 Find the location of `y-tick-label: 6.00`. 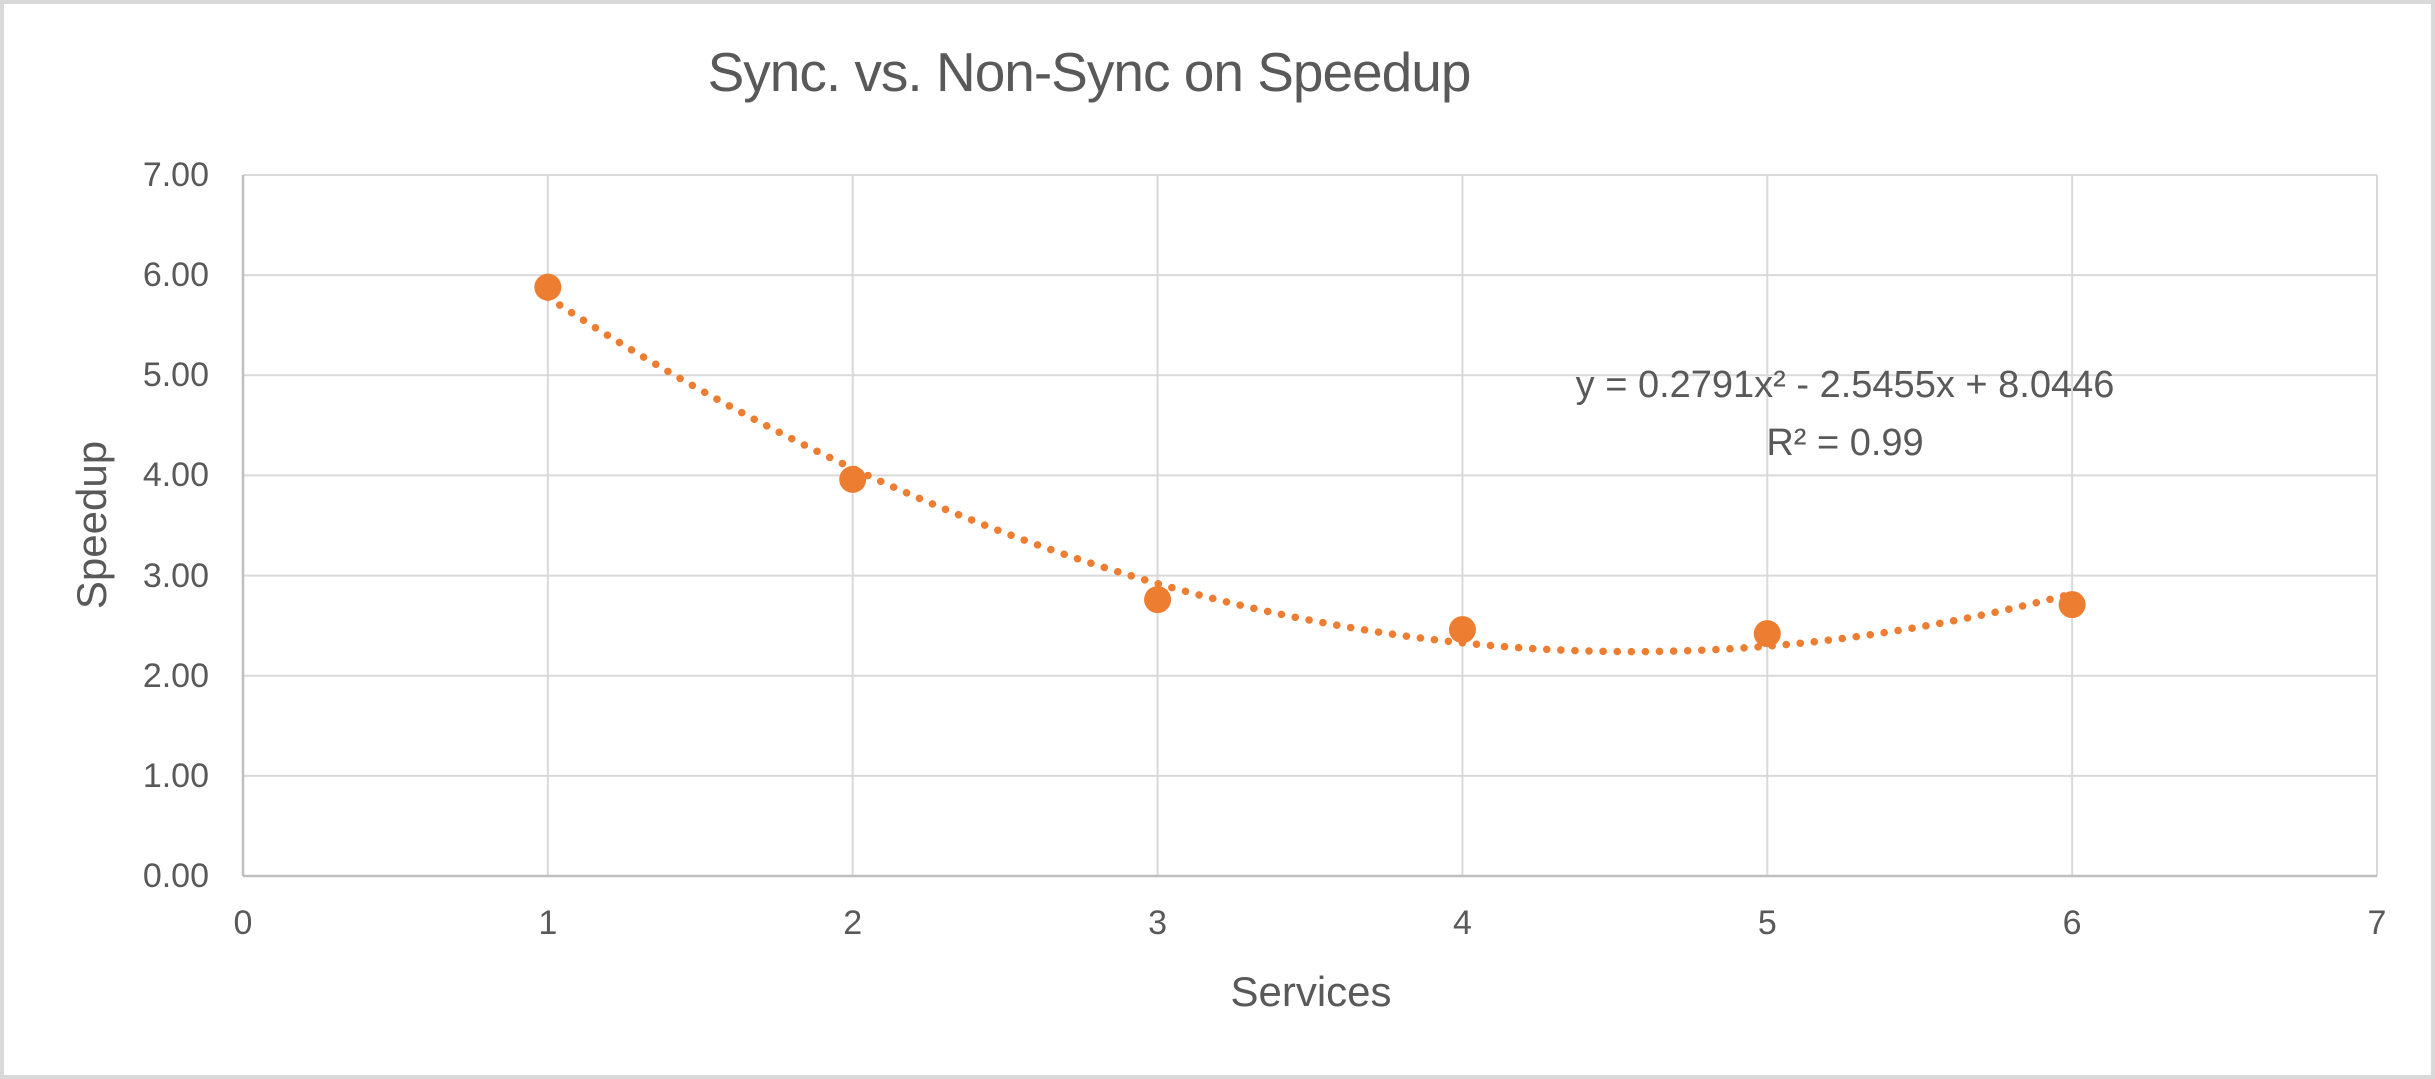

y-tick-label: 6.00 is located at coordinates (175, 275).